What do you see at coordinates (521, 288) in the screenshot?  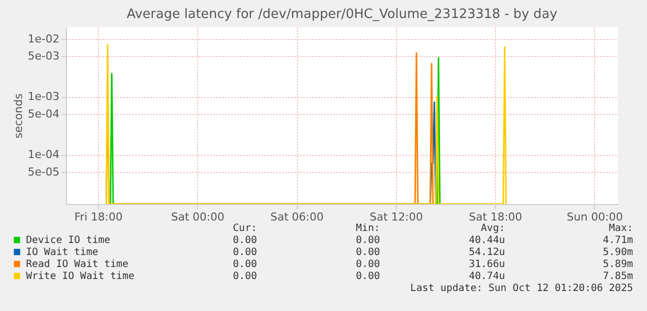 I see `text: Last update: Sun Oct 12 01:20:06 2025` at bounding box center [521, 288].